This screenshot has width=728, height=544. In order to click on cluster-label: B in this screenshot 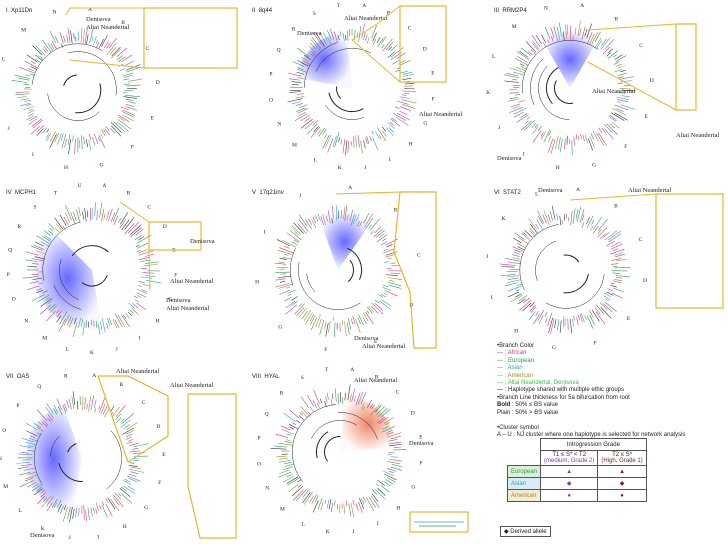, I will do `click(123, 23)`.